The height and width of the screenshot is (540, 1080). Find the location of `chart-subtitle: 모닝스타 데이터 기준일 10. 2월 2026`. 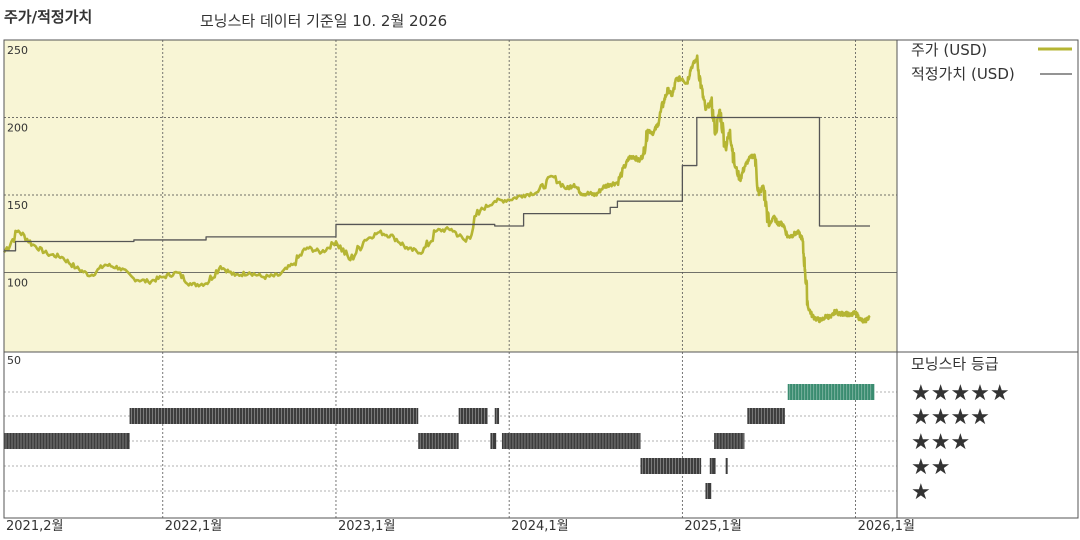

chart-subtitle: 모닝스타 데이터 기준일 10. 2월 2026 is located at coordinates (323, 21).